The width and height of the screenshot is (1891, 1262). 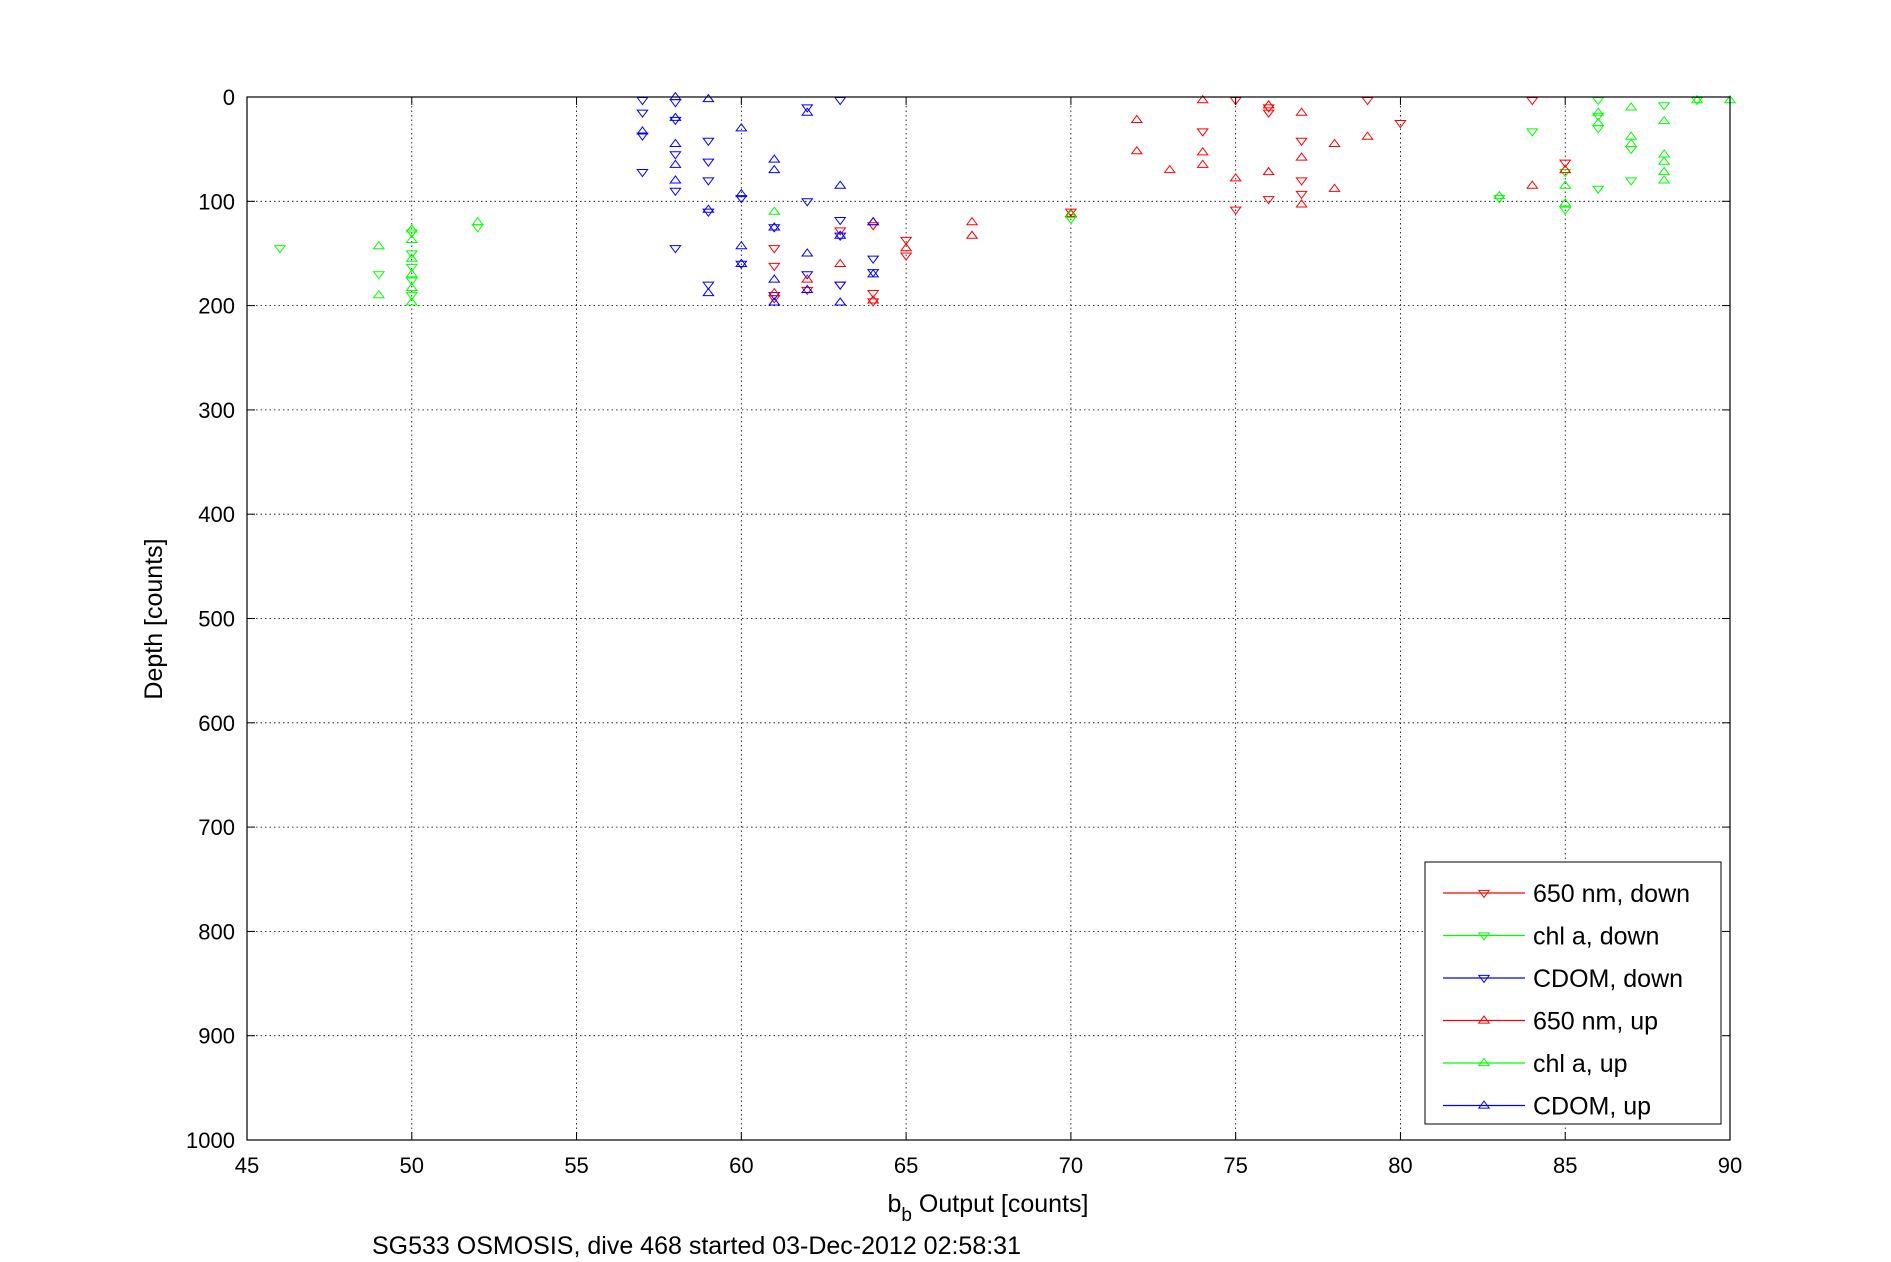 I want to click on x-tick-label: 90, so click(x=1730, y=1165).